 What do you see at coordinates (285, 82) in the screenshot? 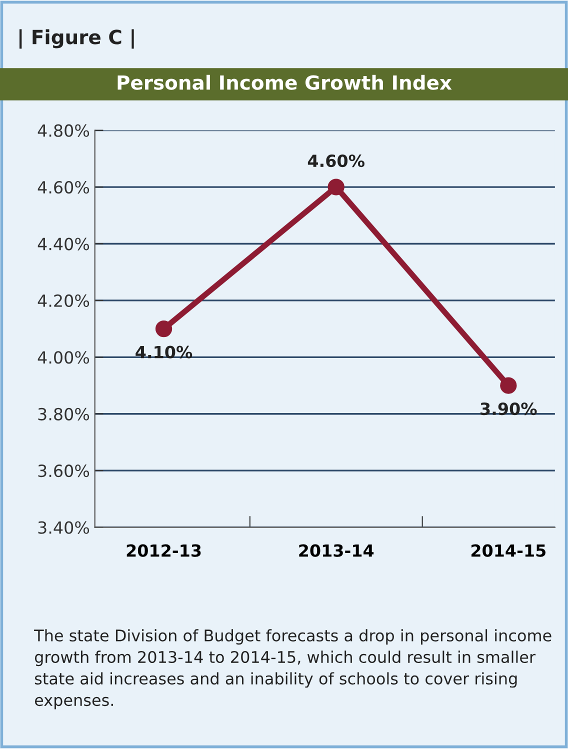
I see `chart-title: Personal Income Growth Index` at bounding box center [285, 82].